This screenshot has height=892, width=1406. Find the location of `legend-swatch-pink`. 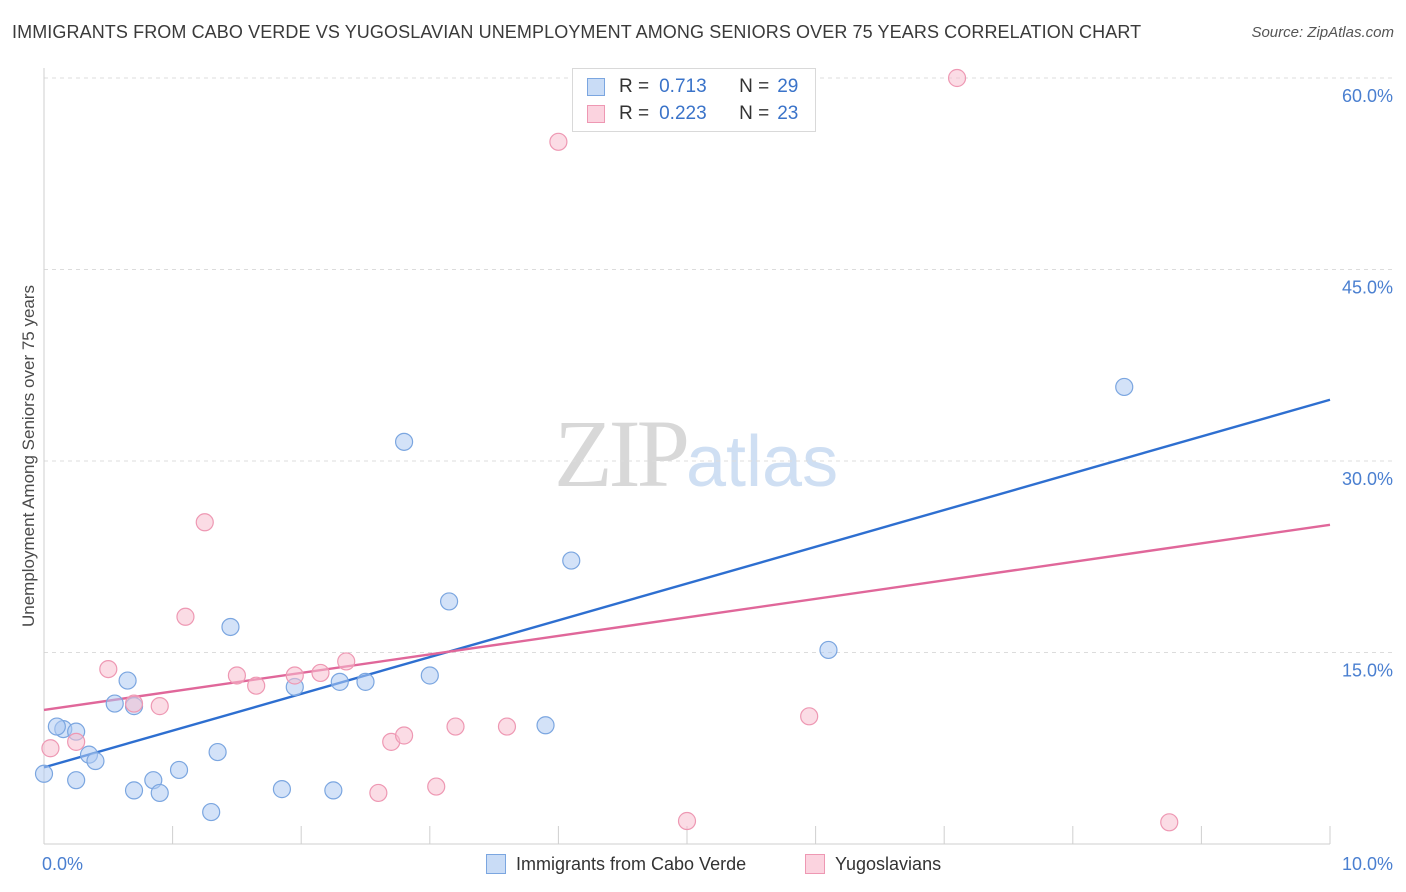

legend-swatch-pink is located at coordinates (596, 114).